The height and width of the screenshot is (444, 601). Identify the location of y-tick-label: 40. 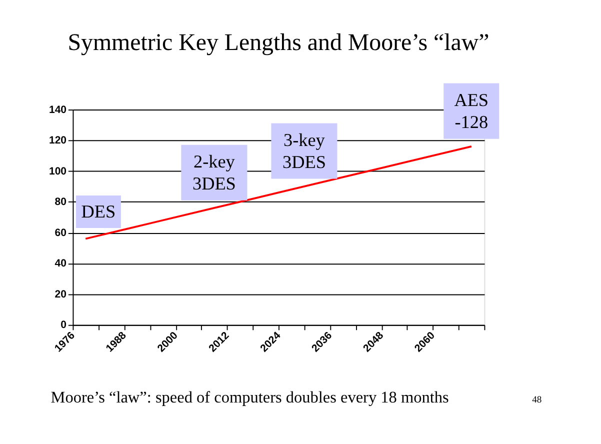
(60, 264).